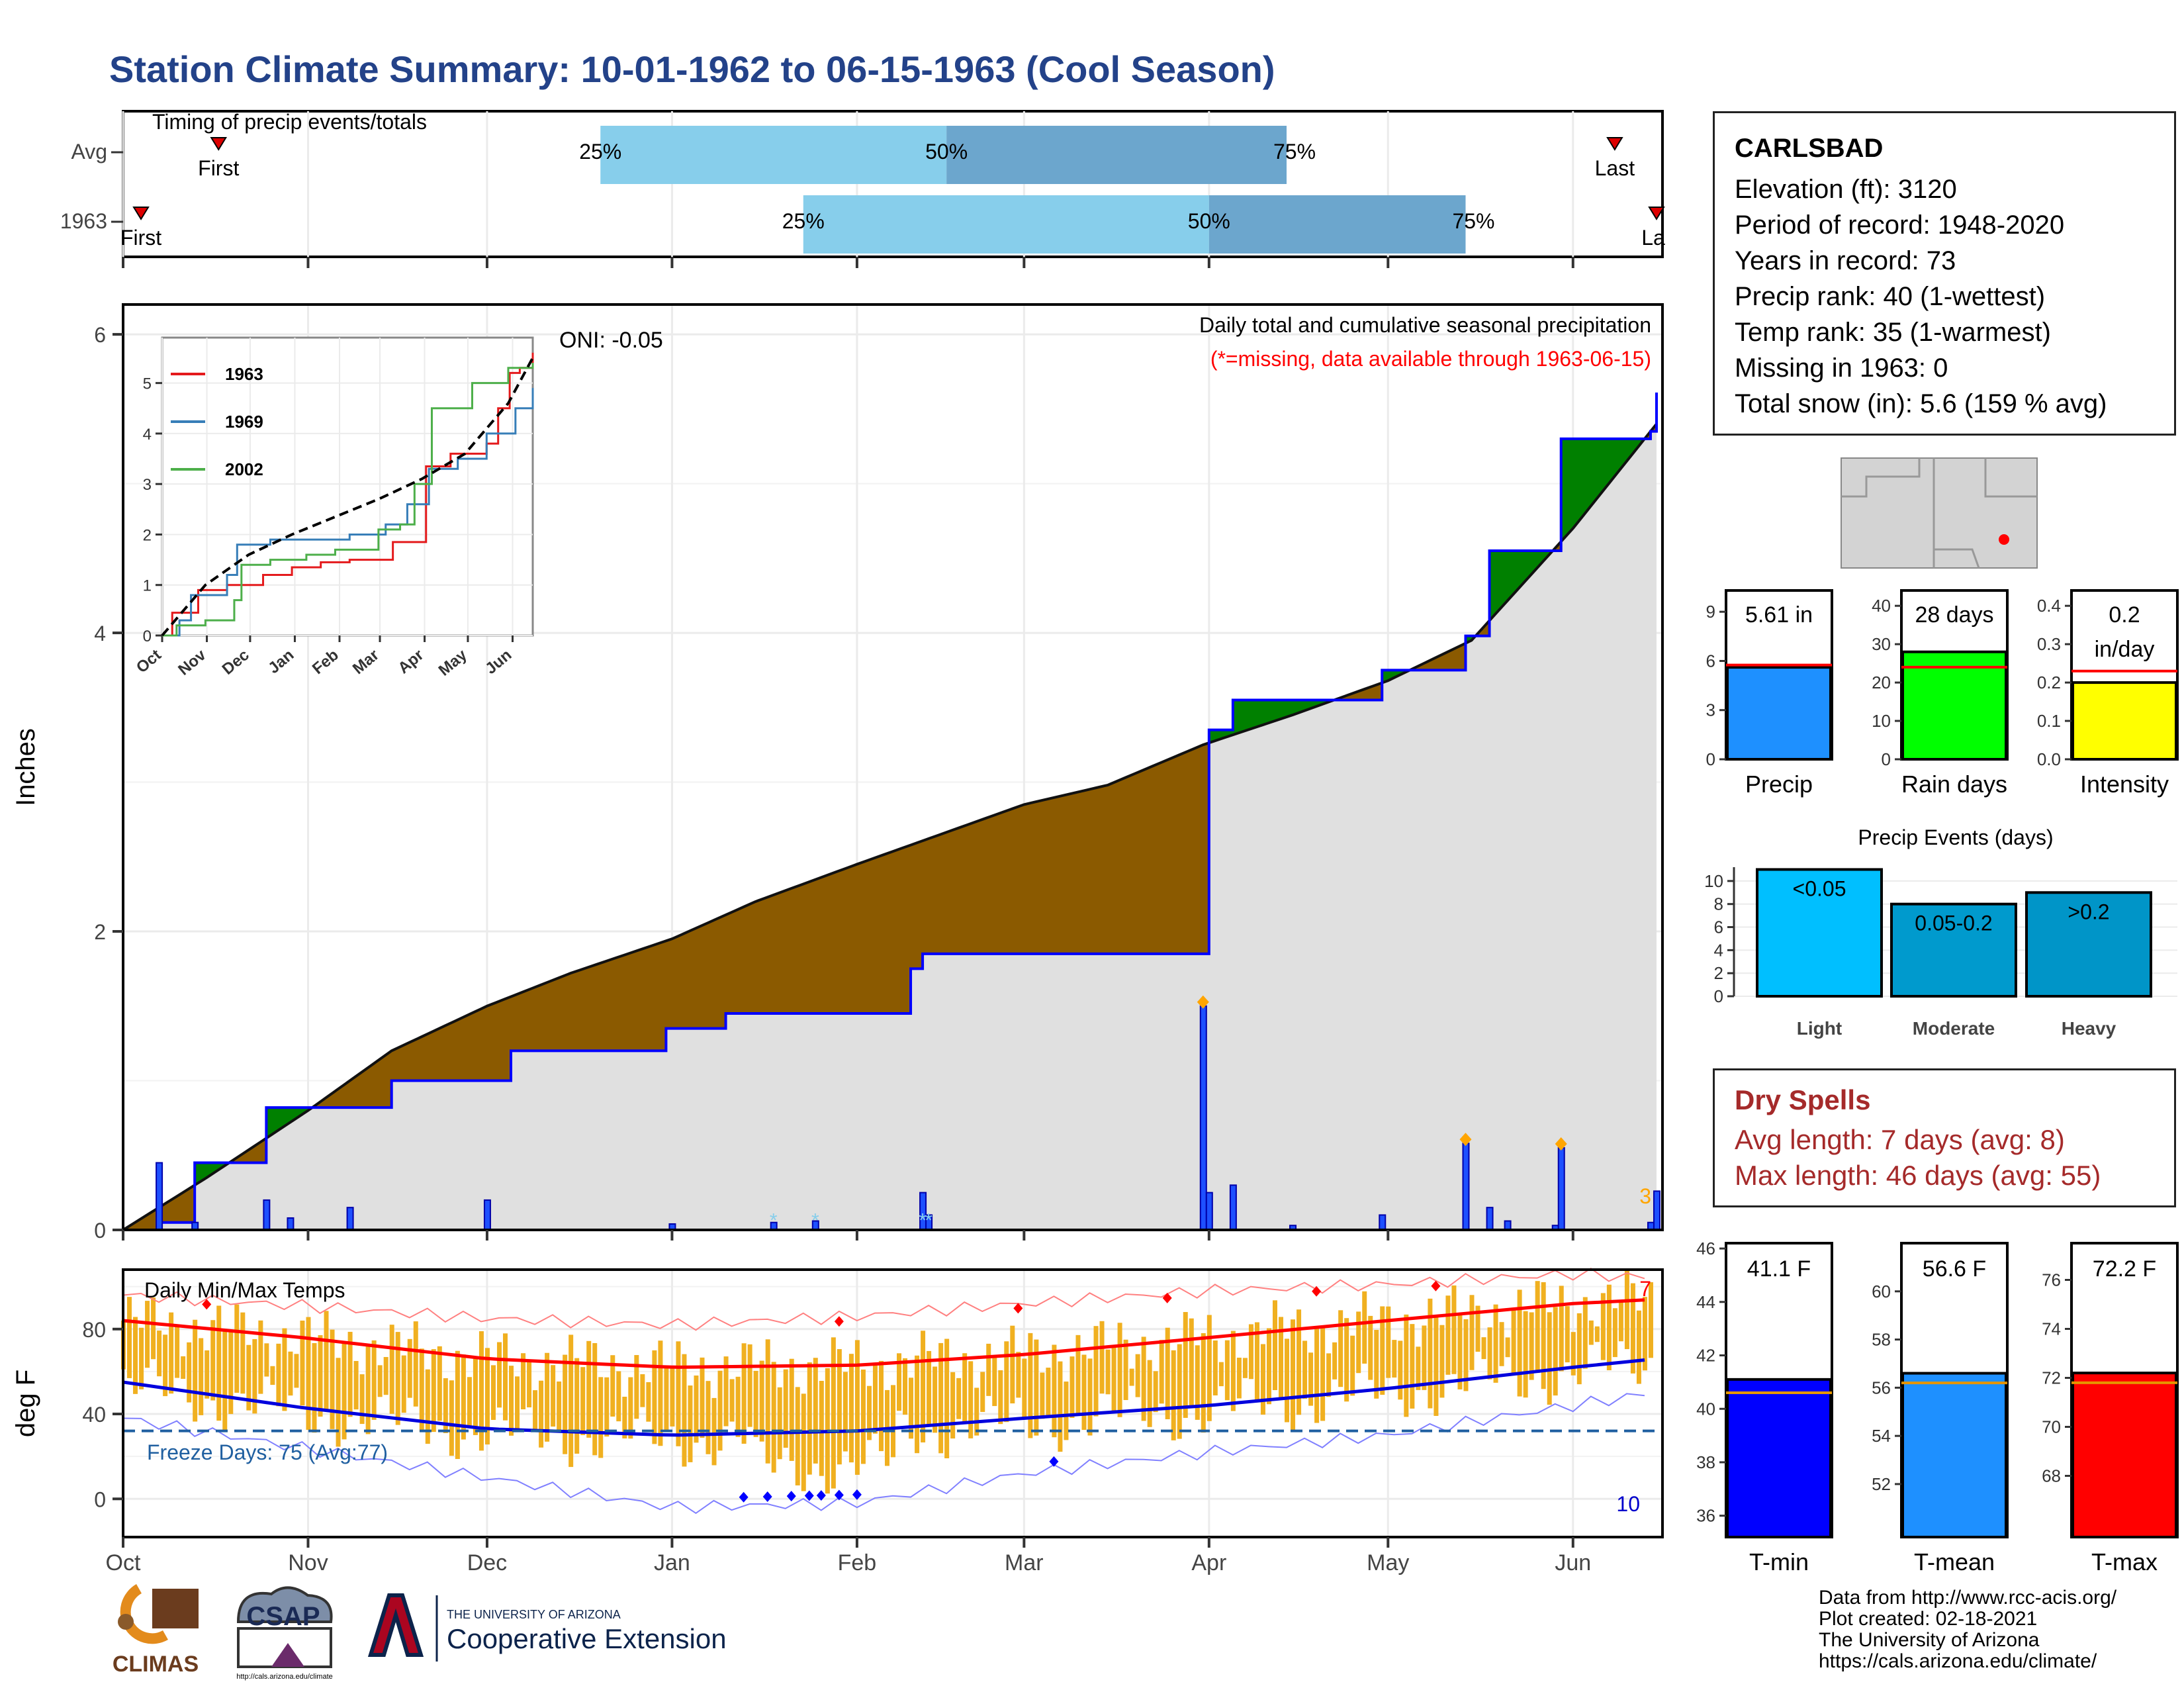 The width and height of the screenshot is (2184, 1688). I want to click on temp-chart-title: Daily Min/Max Temps, so click(245, 1290).